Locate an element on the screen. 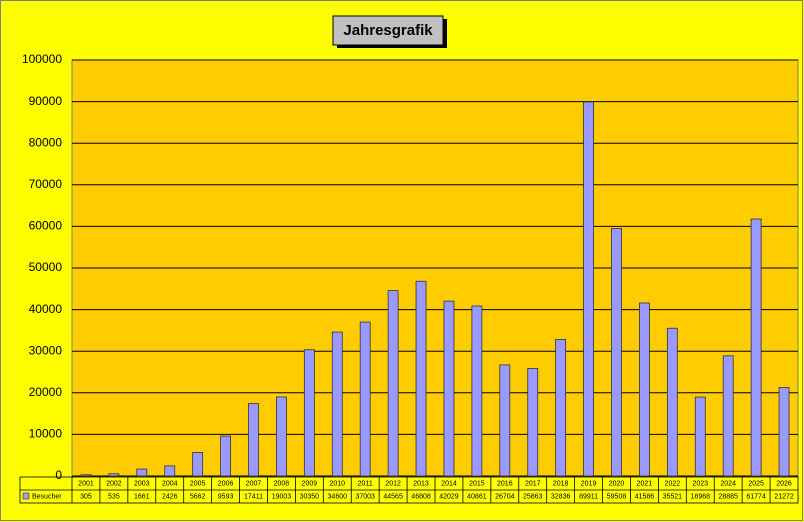  table-value: 18968 is located at coordinates (701, 496).